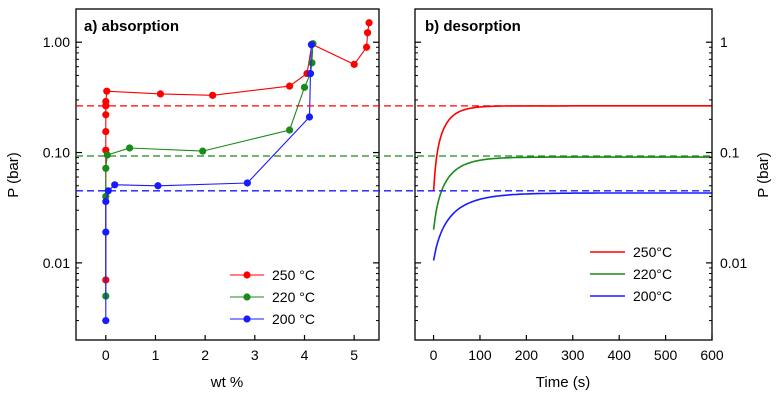 This screenshot has width=779, height=396. I want to click on absorption-x-tick-label: 4, so click(305, 355).